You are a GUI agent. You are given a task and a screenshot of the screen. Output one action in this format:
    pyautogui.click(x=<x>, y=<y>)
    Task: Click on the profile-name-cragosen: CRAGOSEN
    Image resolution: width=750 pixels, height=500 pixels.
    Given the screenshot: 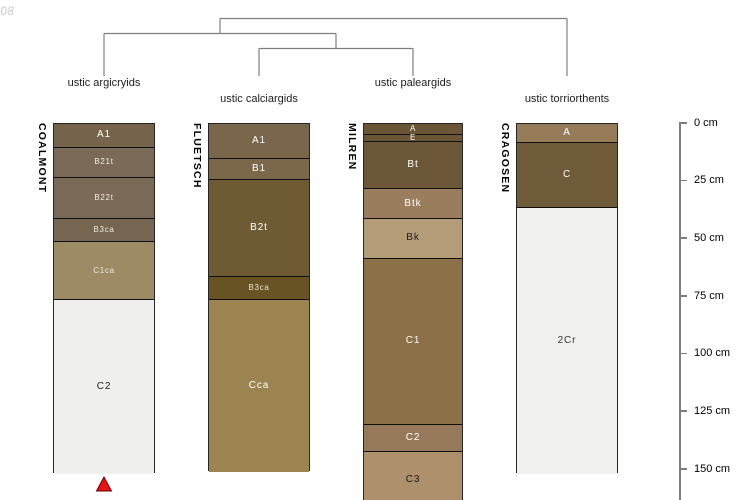 What is the action you would take?
    pyautogui.click(x=505, y=158)
    